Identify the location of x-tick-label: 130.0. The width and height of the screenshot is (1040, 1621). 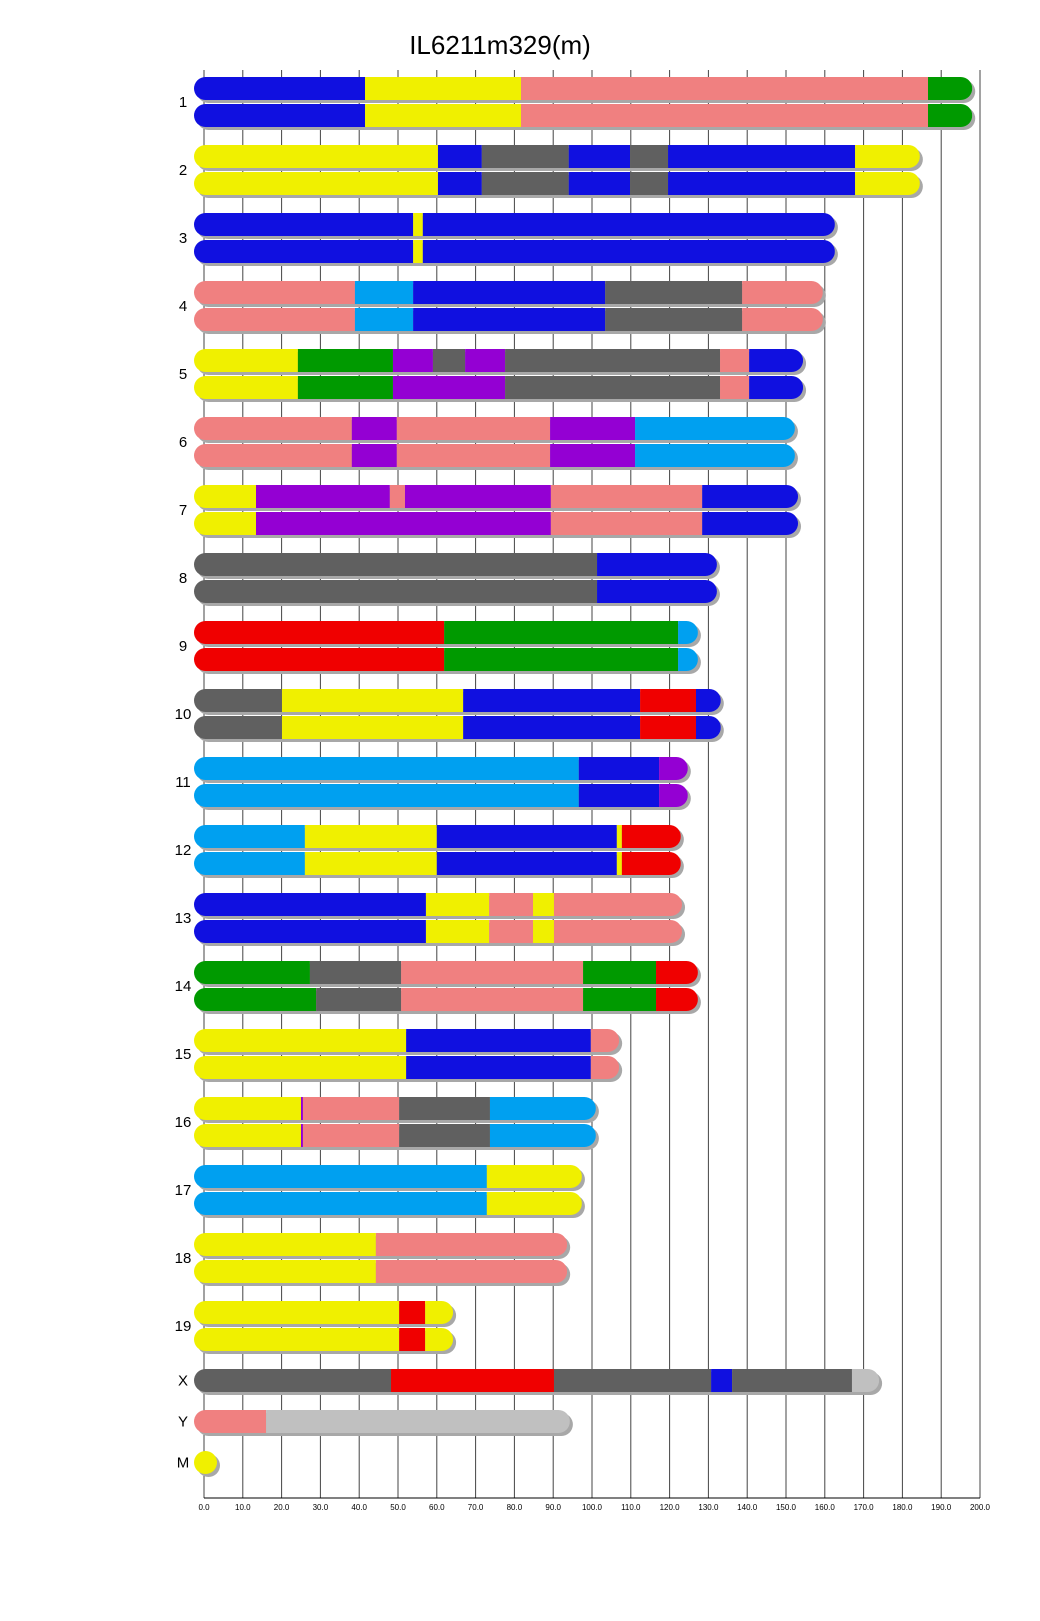
(708, 1507).